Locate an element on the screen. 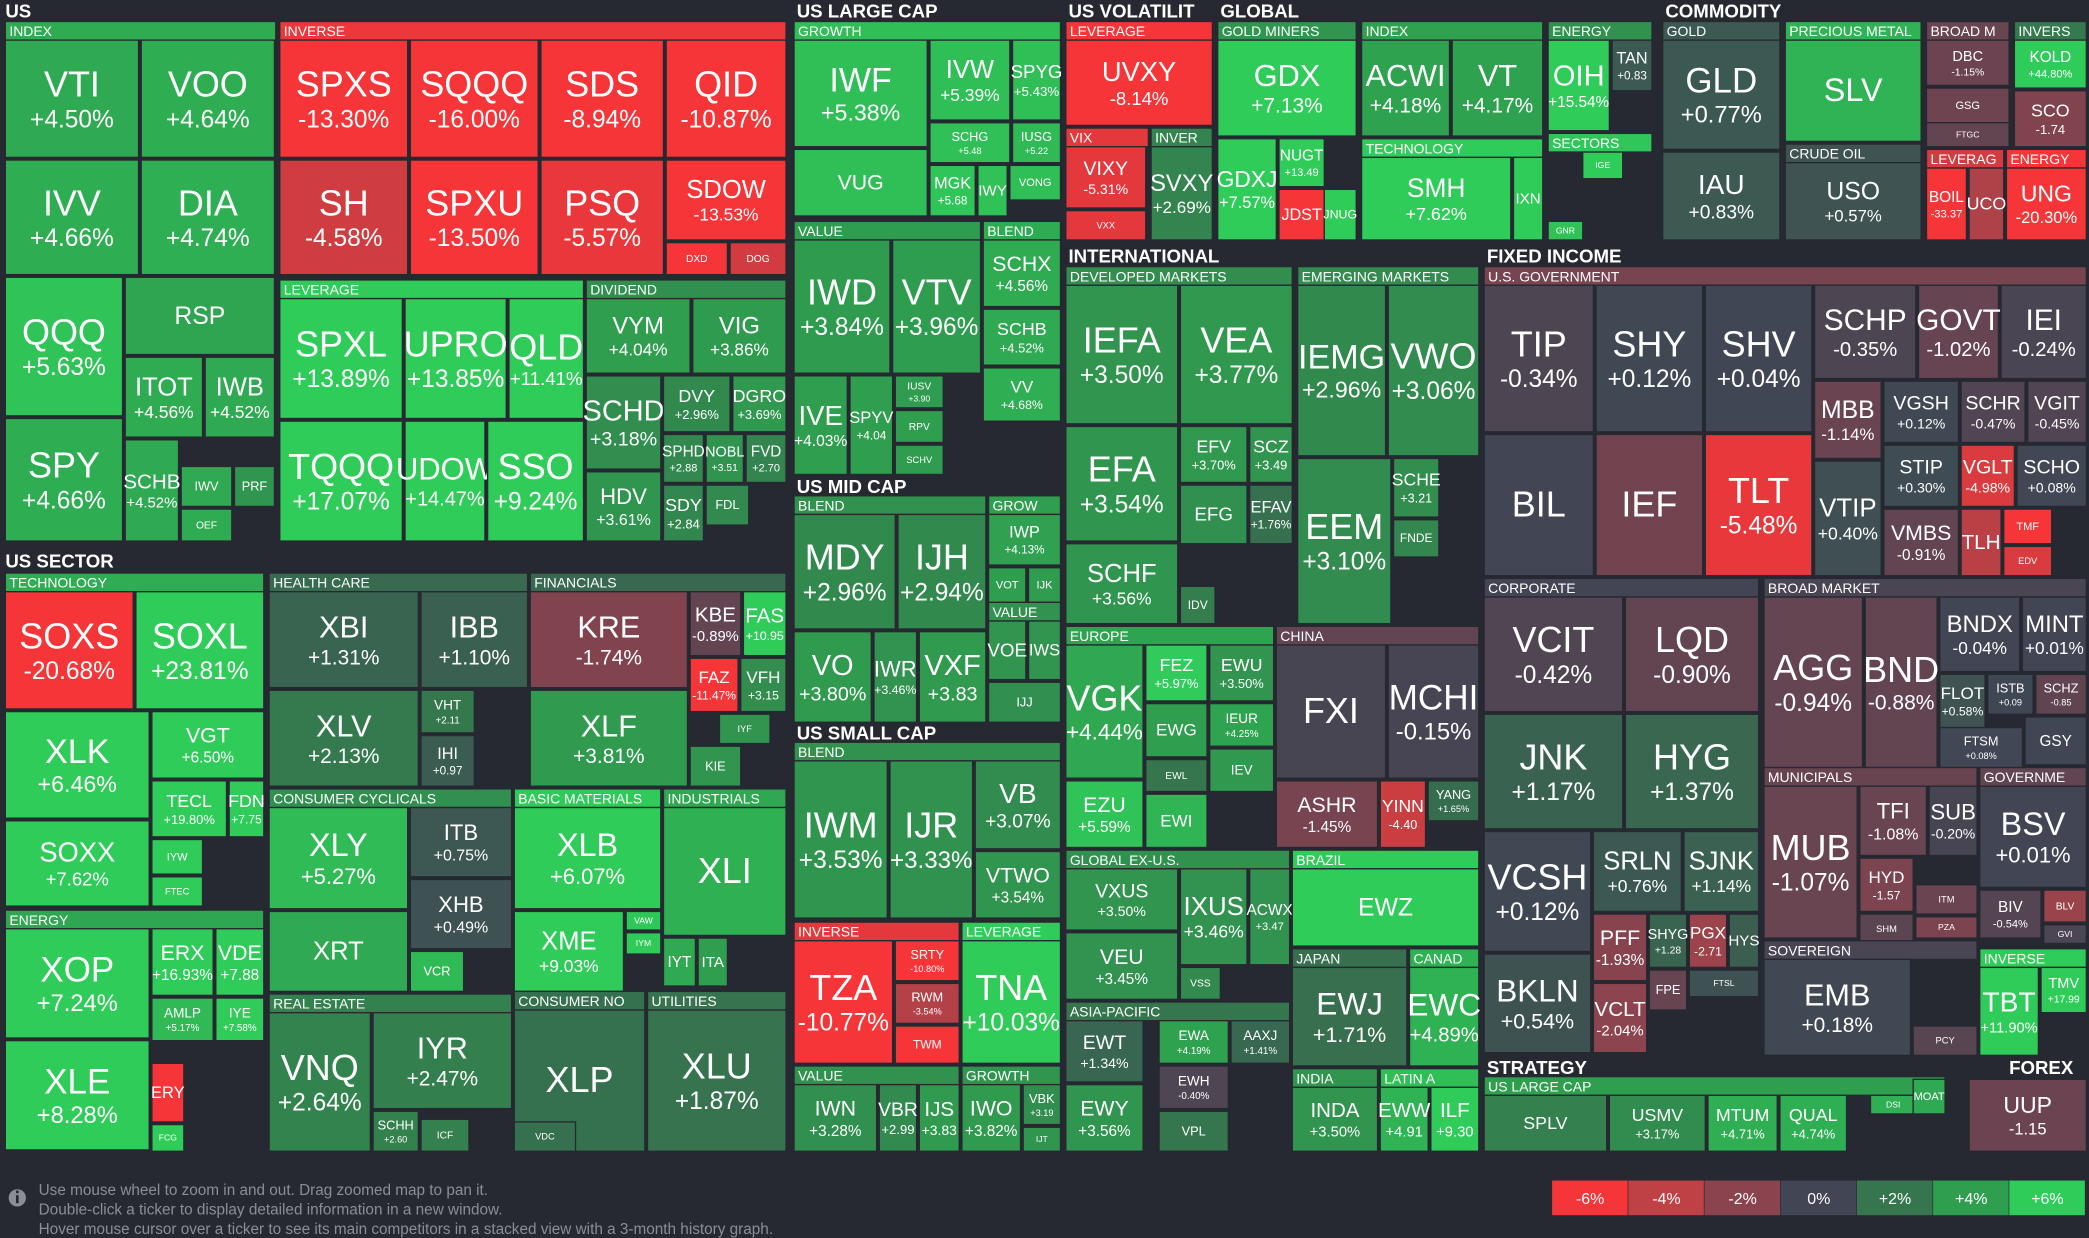 The image size is (2089, 1238). ticker: UDOW is located at coordinates (445, 469).